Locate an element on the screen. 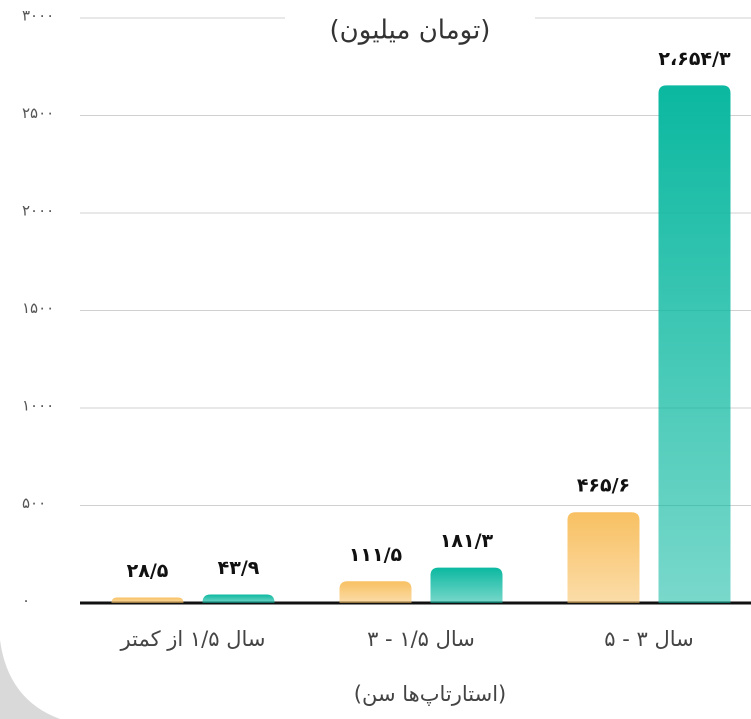 The height and width of the screenshot is (719, 751). x-tick-label: سال ۱/۵ از کمتر is located at coordinates (193, 639).